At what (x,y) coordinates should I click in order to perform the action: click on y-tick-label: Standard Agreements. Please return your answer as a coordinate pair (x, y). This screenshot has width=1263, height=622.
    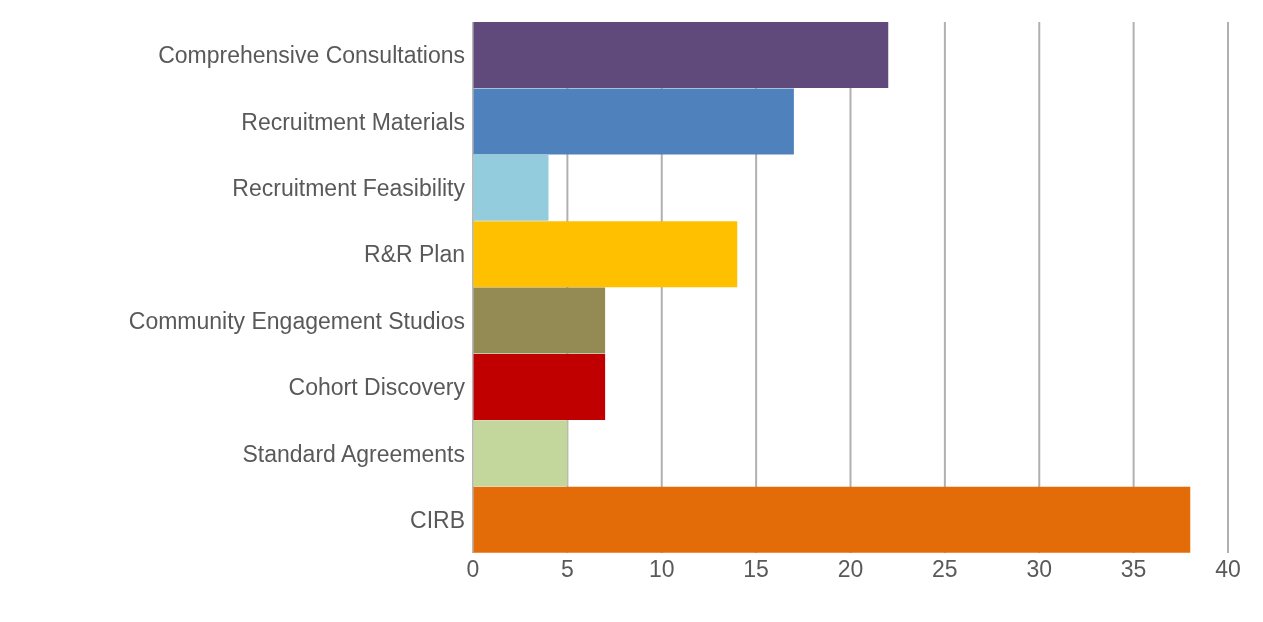
    Looking at the image, I should click on (353, 453).